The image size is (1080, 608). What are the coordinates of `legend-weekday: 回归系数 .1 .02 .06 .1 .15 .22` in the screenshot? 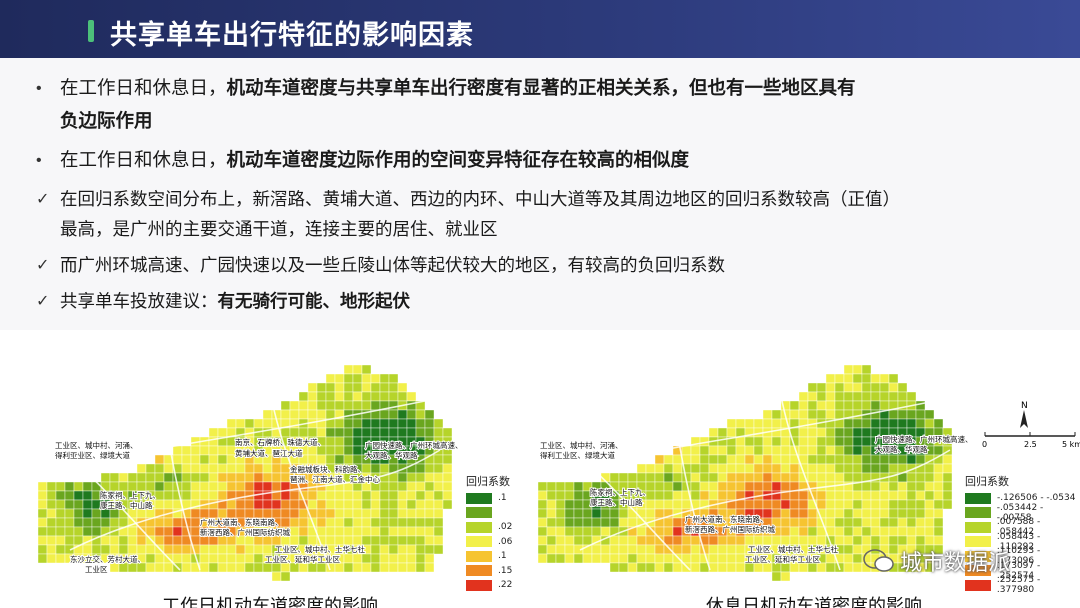 It's located at (489, 533).